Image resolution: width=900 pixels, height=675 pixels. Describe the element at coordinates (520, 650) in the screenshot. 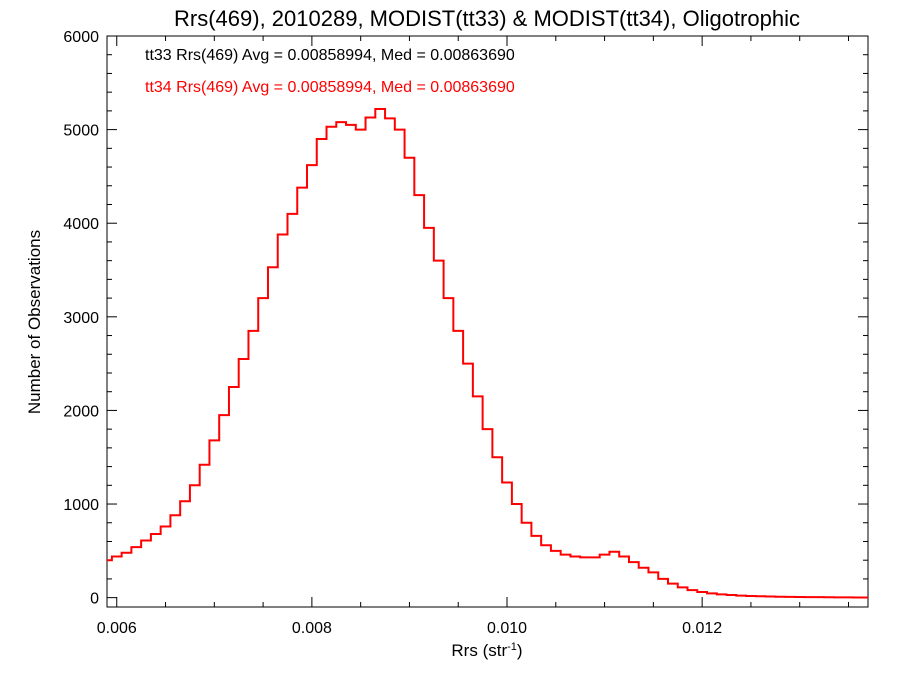

I see `x-axis-label-close: )` at that location.